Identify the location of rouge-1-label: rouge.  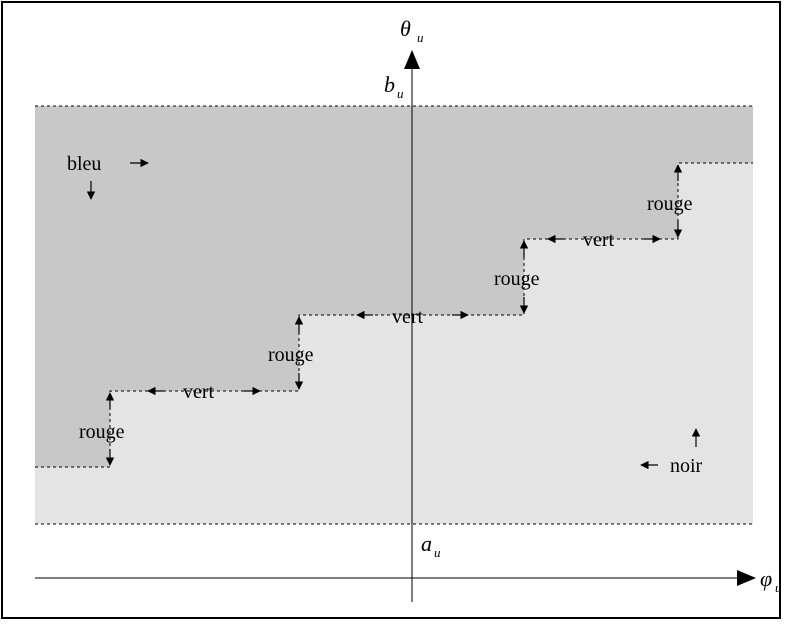
(102, 432).